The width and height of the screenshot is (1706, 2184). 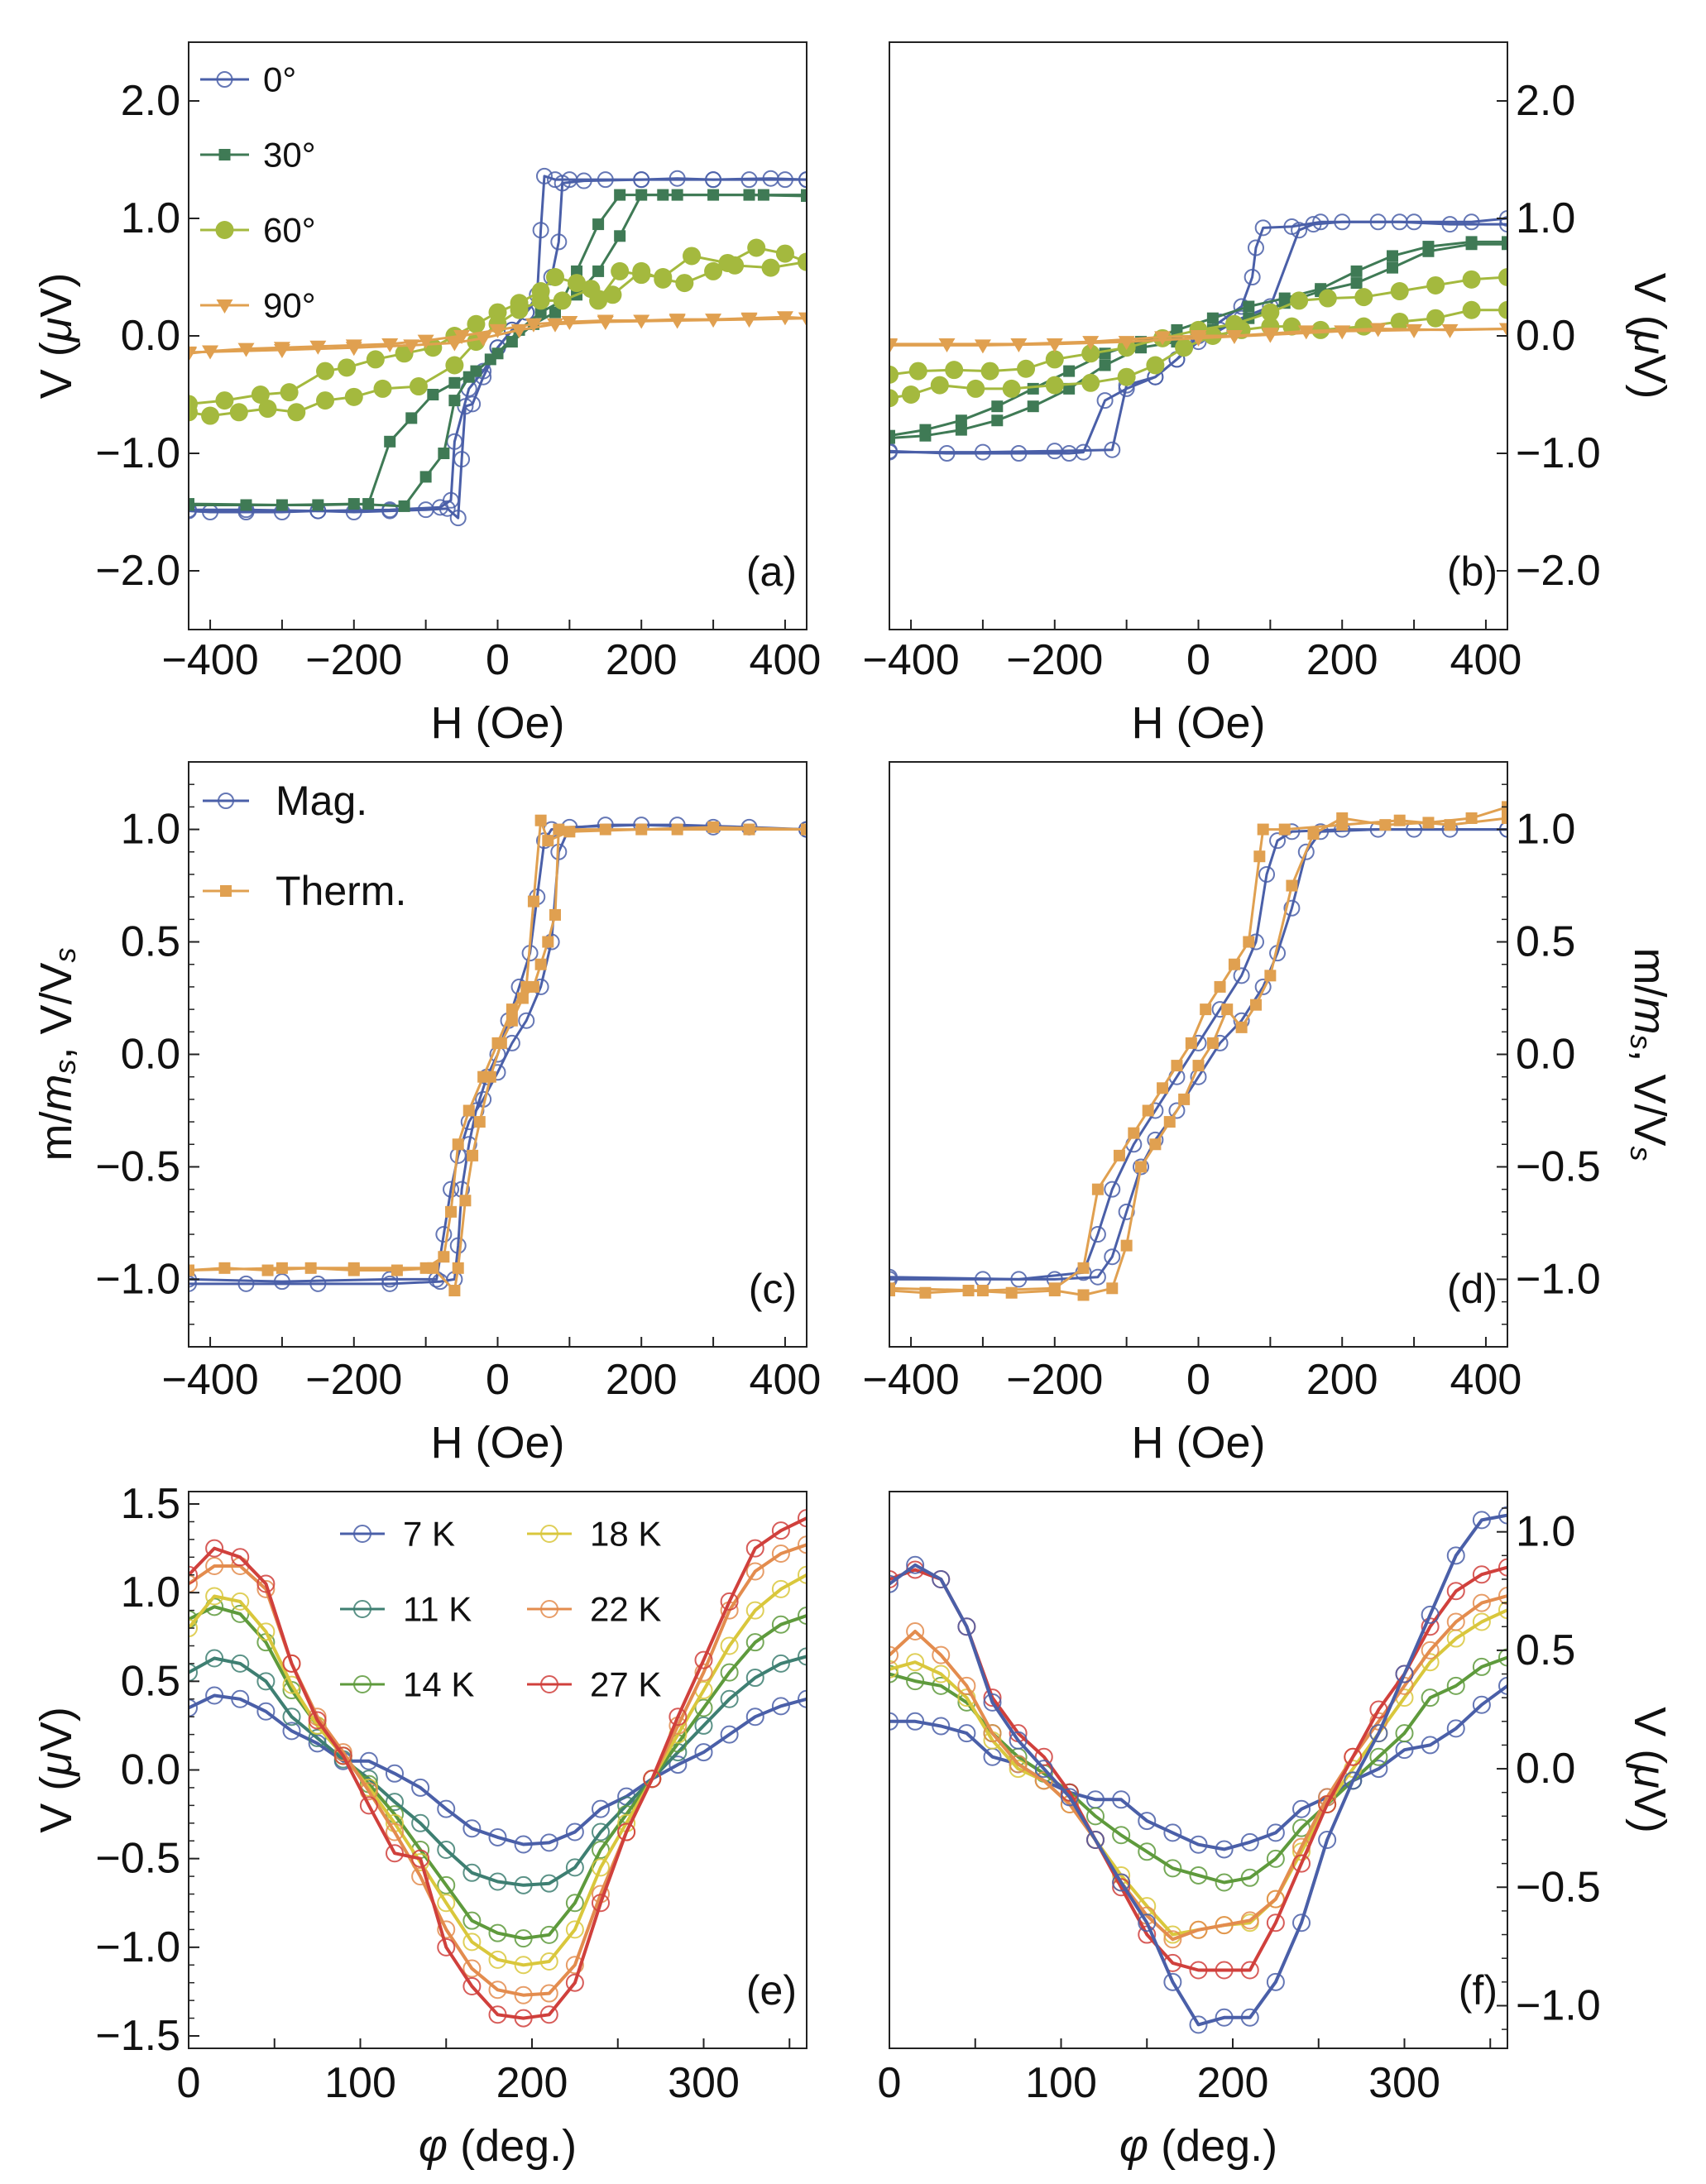 I want to click on panel-label: (d), so click(x=1472, y=1289).